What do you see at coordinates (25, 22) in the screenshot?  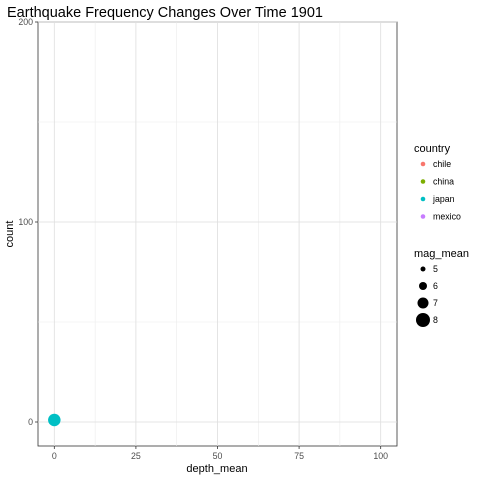 I see `y-tick-label: 200` at bounding box center [25, 22].